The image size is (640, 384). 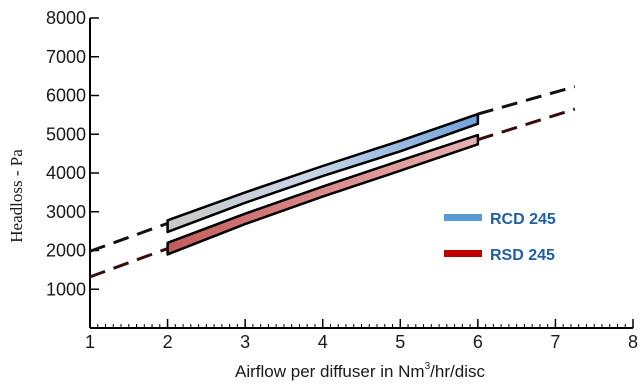 I want to click on x-tick-label: 8, so click(x=633, y=342).